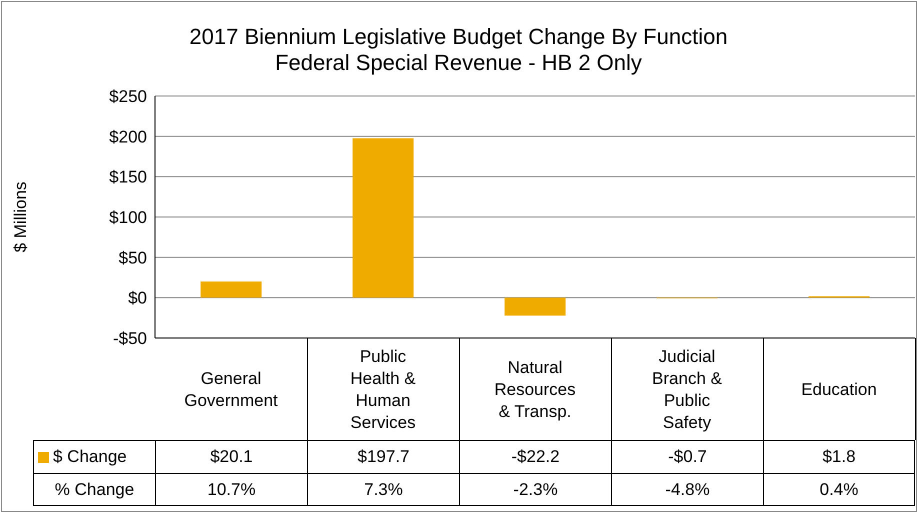 This screenshot has width=917, height=512. What do you see at coordinates (535, 489) in the screenshot?
I see `text: -2.3%` at bounding box center [535, 489].